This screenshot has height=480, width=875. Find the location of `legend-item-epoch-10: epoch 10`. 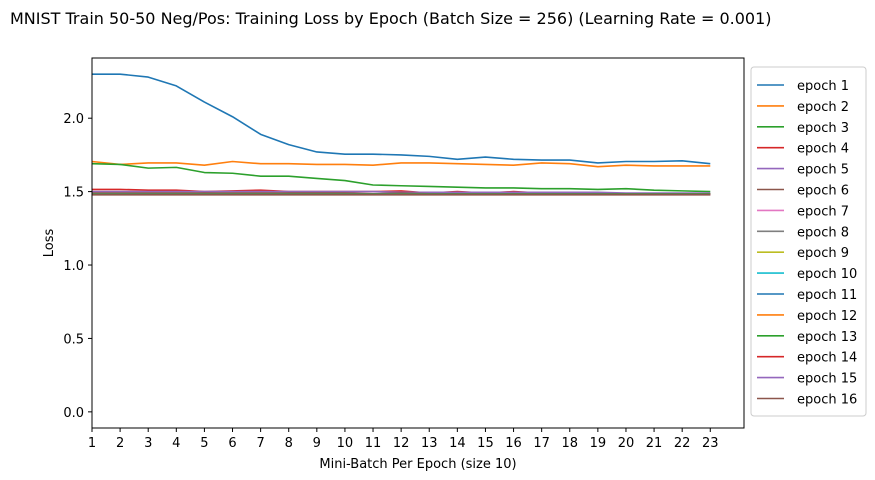

legend-item-epoch-10: epoch 10 is located at coordinates (807, 274).